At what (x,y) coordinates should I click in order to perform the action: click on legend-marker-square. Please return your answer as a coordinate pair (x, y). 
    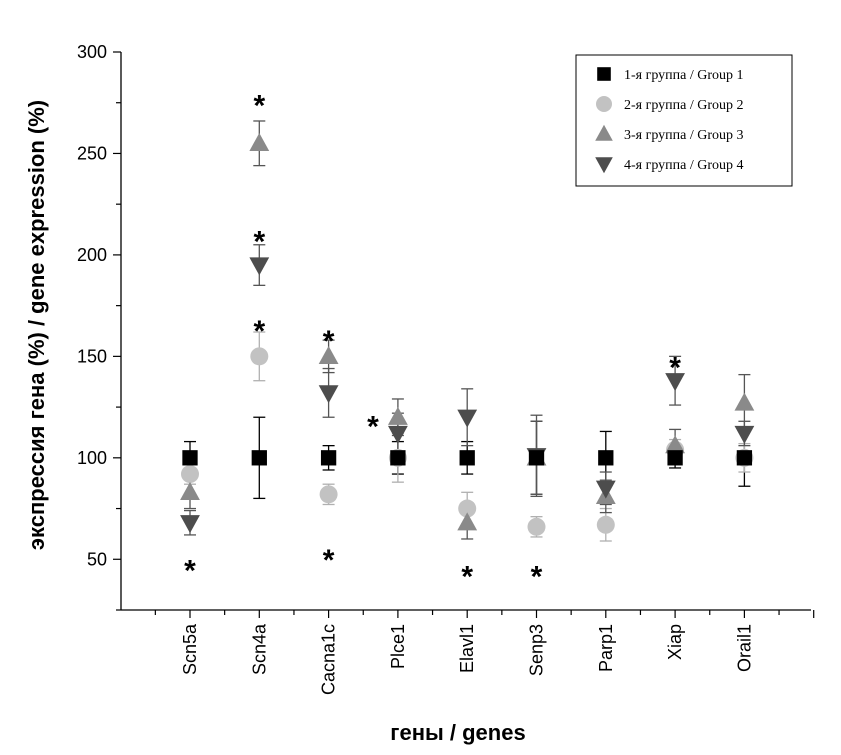
    Looking at the image, I should click on (604, 74).